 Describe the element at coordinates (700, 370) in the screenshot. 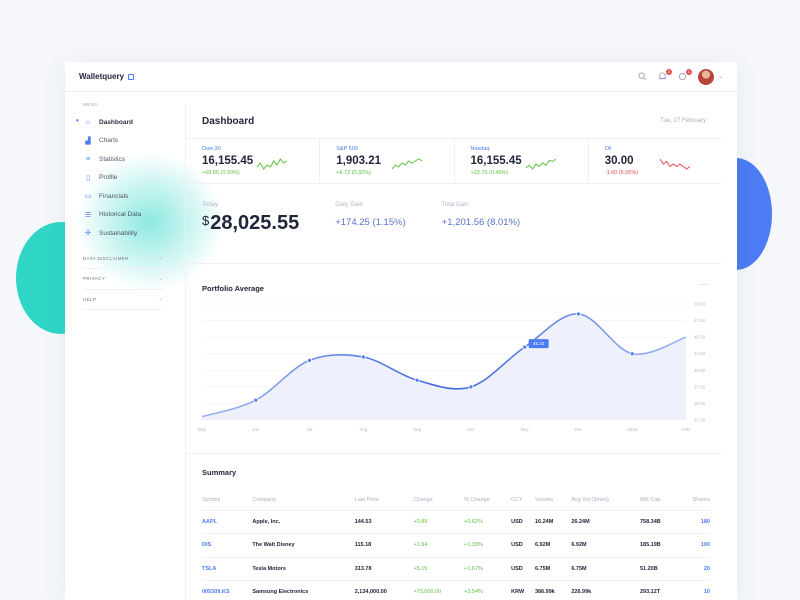

I see `y-tick-label: 40.00` at that location.